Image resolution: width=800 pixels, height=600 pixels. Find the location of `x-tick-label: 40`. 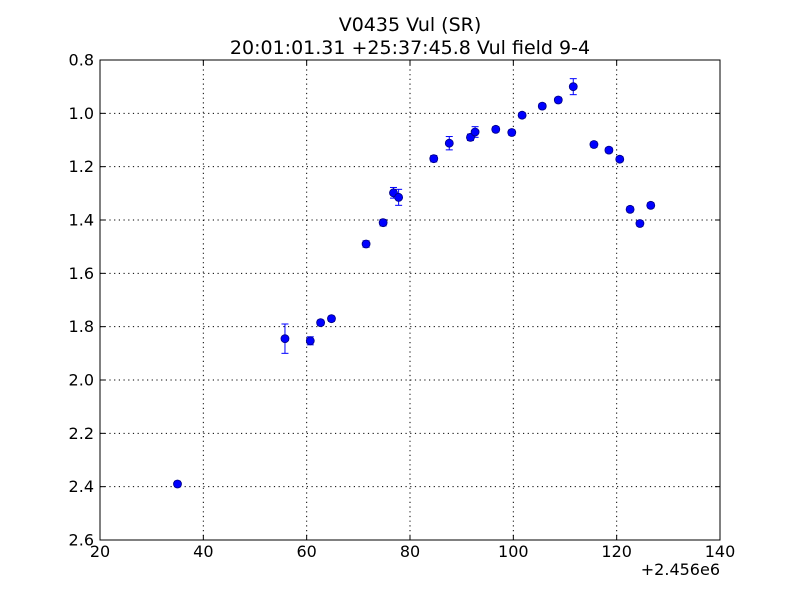

x-tick-label: 40 is located at coordinates (203, 551).